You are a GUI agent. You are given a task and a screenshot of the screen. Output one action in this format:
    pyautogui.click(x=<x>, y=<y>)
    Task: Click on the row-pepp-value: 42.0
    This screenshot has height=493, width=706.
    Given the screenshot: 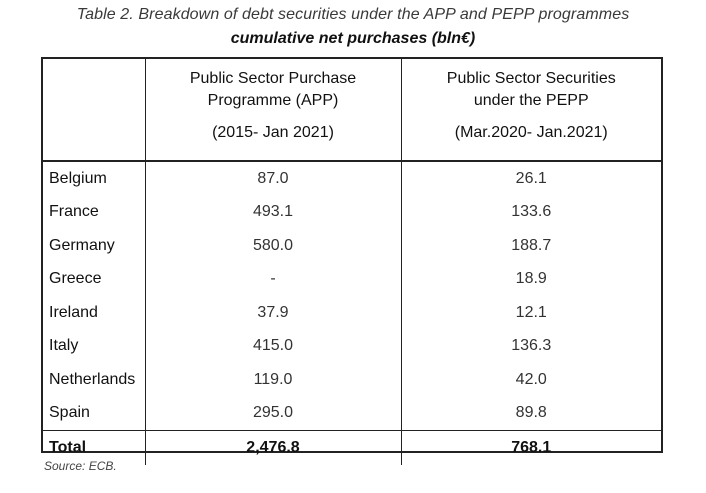 What is the action you would take?
    pyautogui.click(x=531, y=379)
    